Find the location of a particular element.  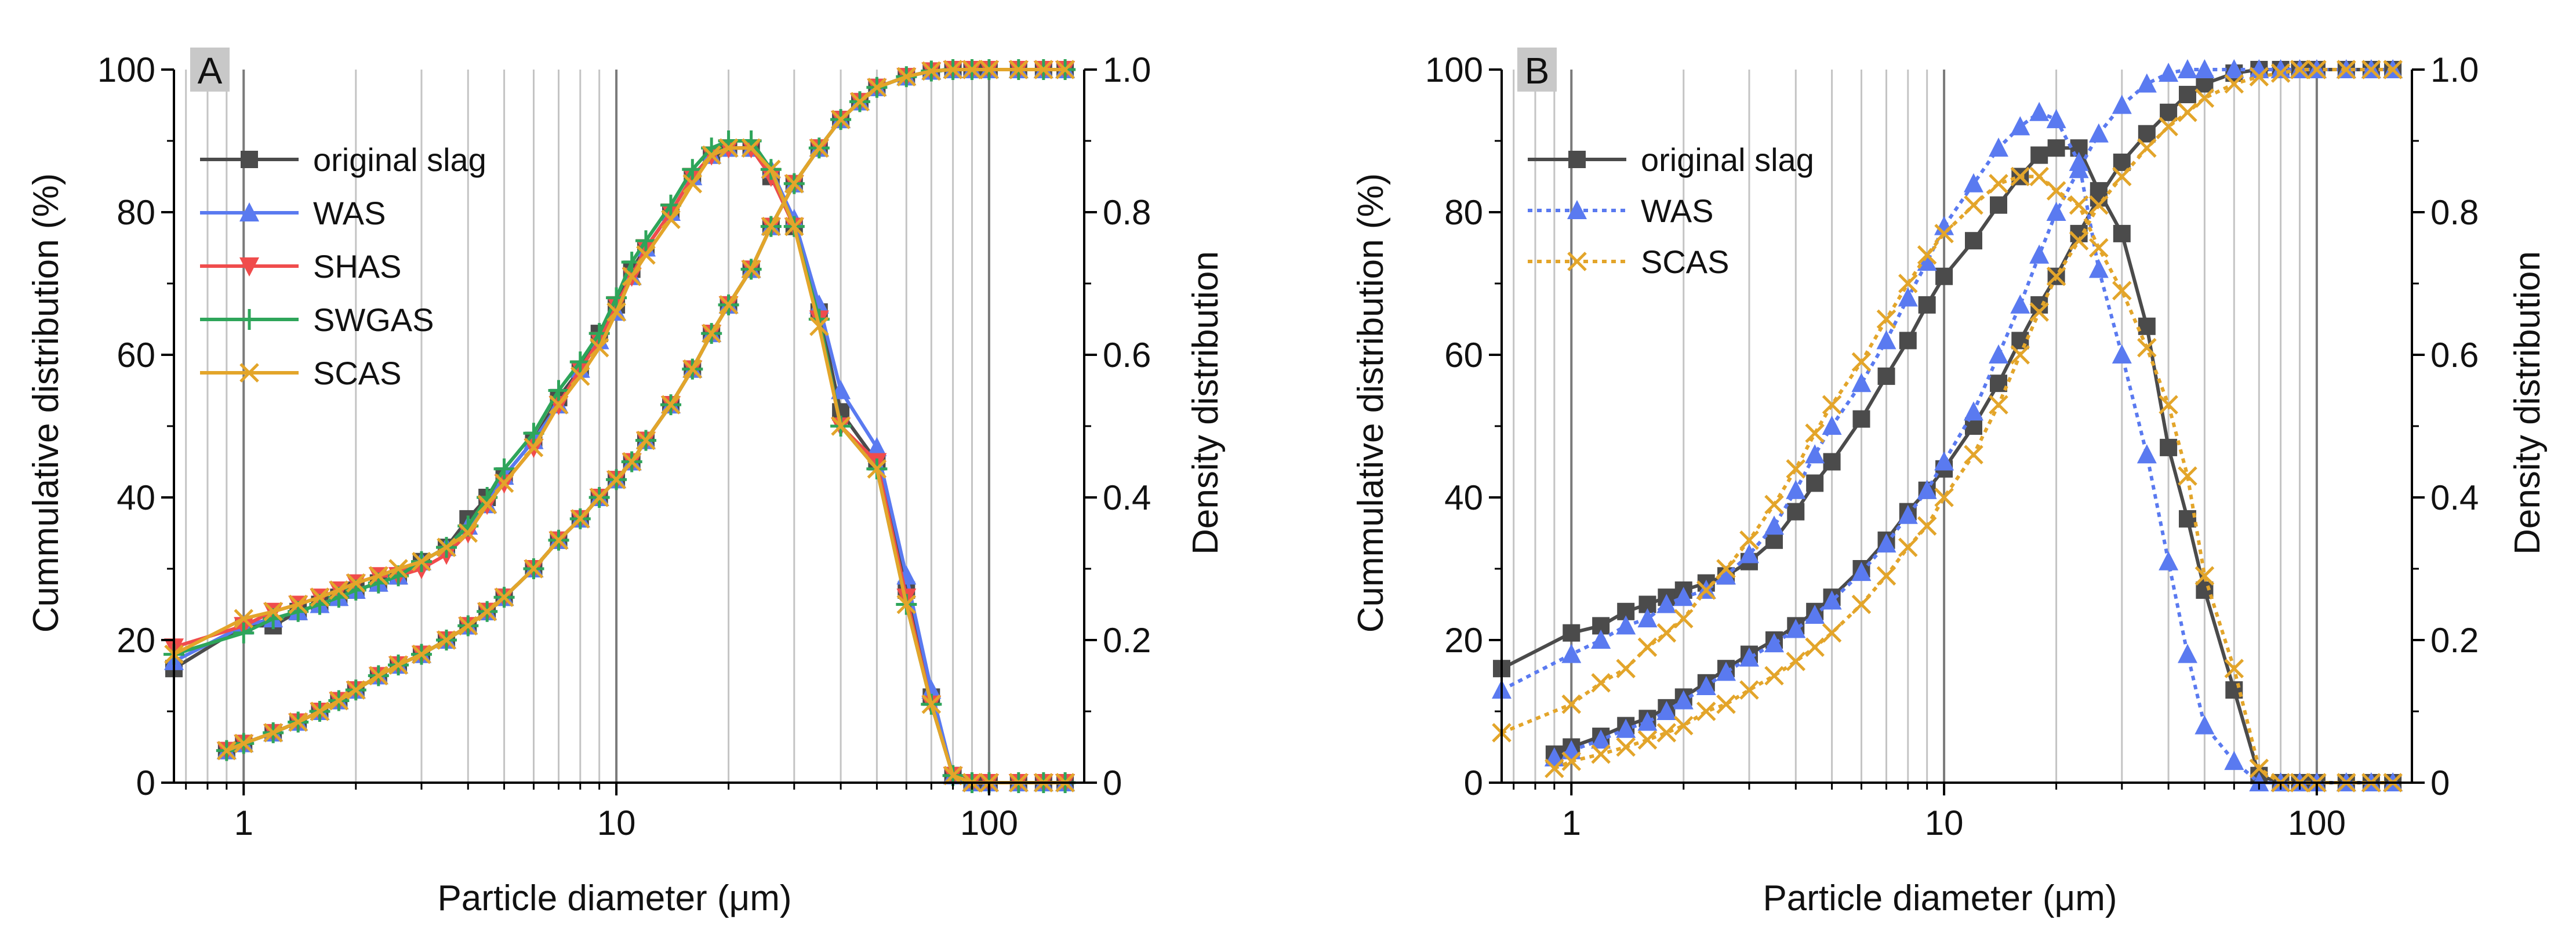

y-left-tick-label: 0 is located at coordinates (1473, 783).